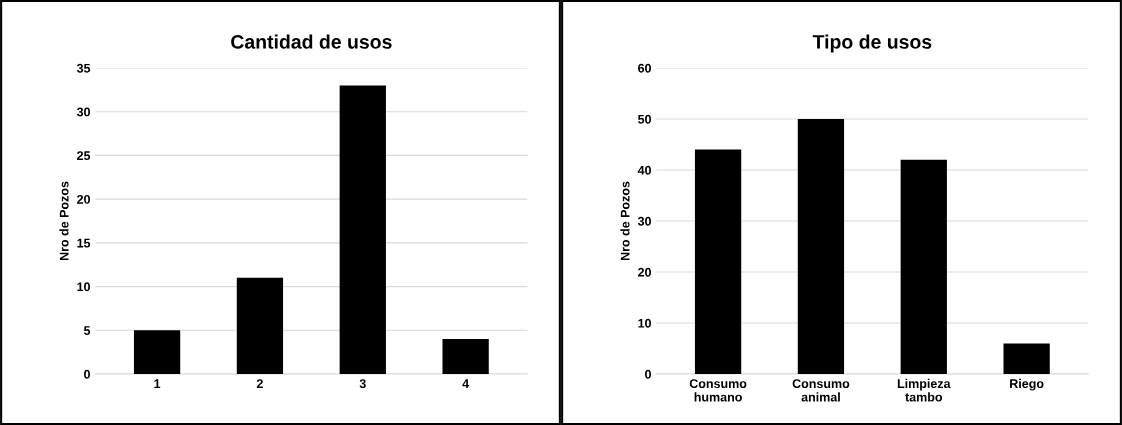  Describe the element at coordinates (259, 383) in the screenshot. I see `x-tick-label: 2` at that location.